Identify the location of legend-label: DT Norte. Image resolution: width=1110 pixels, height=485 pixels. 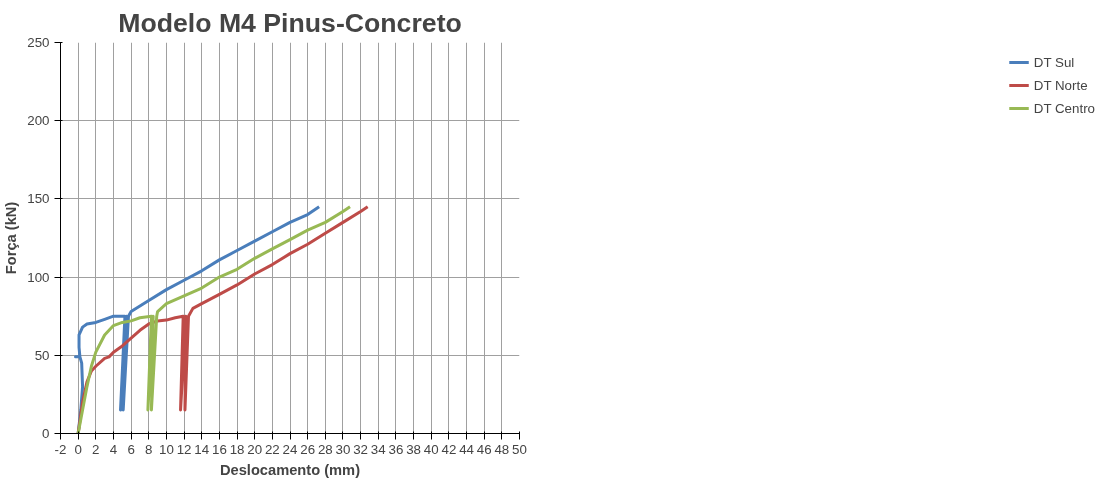
(1060, 85).